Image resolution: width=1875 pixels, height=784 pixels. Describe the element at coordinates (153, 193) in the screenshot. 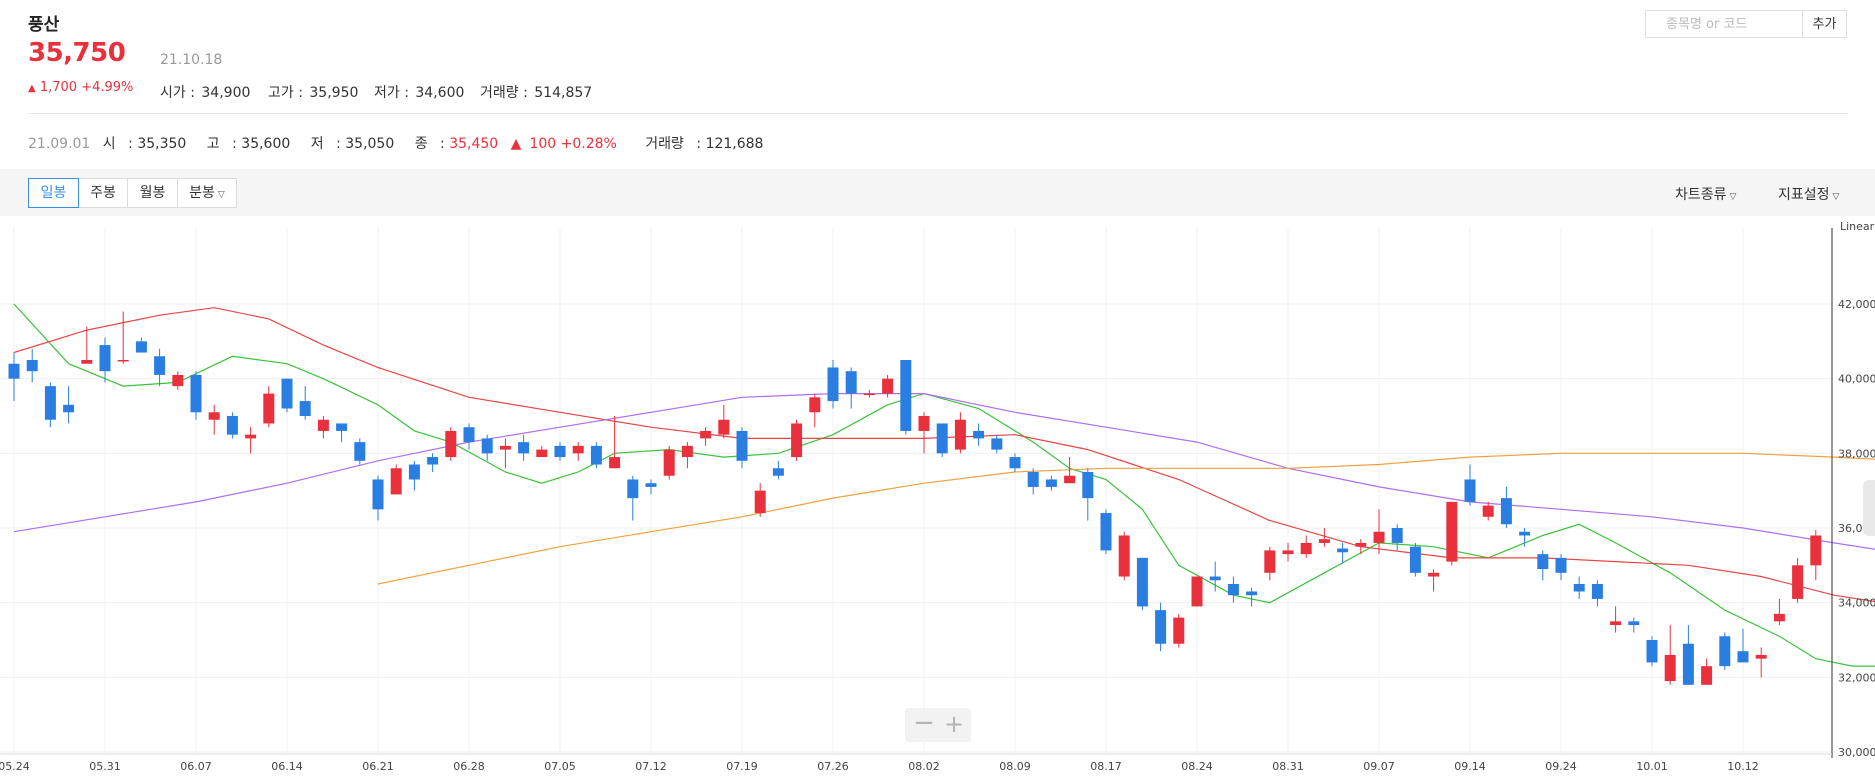

I see `period-month-button: 월봉` at that location.